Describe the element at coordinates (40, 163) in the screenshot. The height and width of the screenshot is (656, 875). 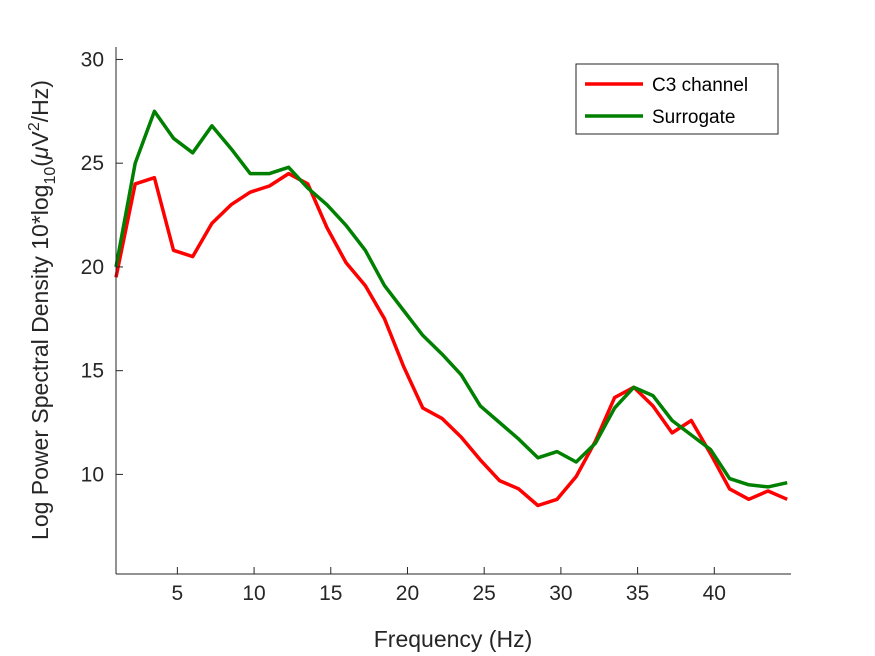
I see `y-axis-label-open: (` at that location.